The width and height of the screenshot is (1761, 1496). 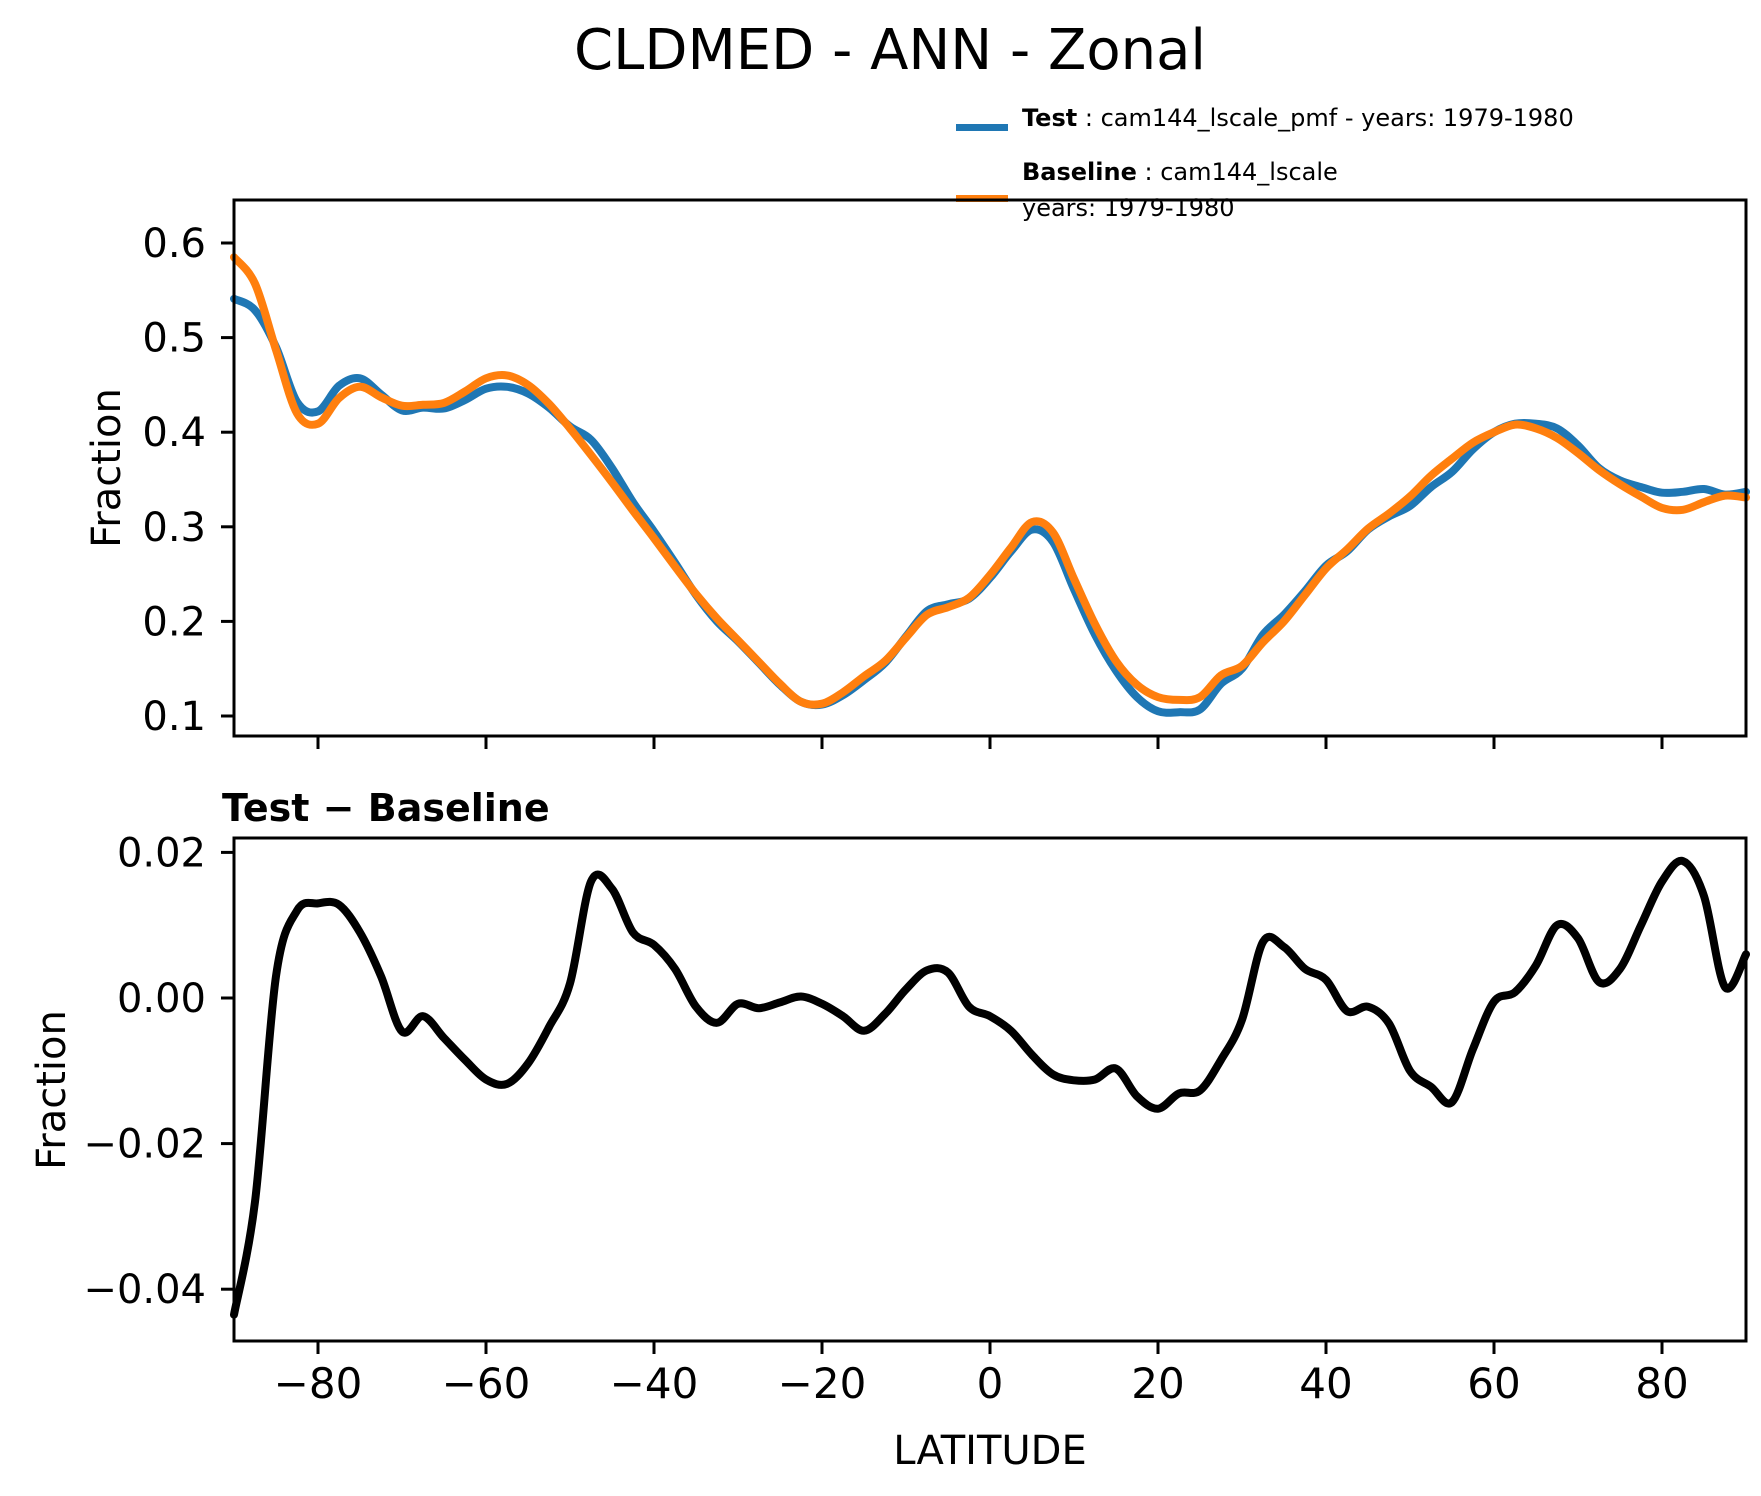 I want to click on legend-baseline-text: Baseline : cam144_lscale years: 1979-1980, so click(x=1180, y=190).